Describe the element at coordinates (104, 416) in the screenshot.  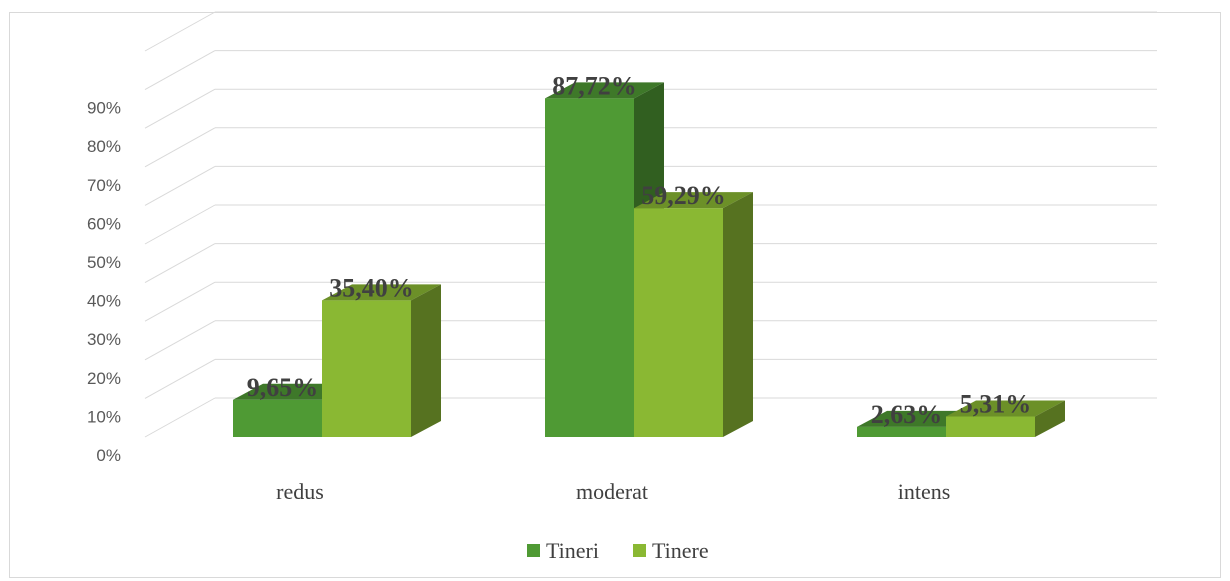
I see `y-tick-label: 10%` at that location.